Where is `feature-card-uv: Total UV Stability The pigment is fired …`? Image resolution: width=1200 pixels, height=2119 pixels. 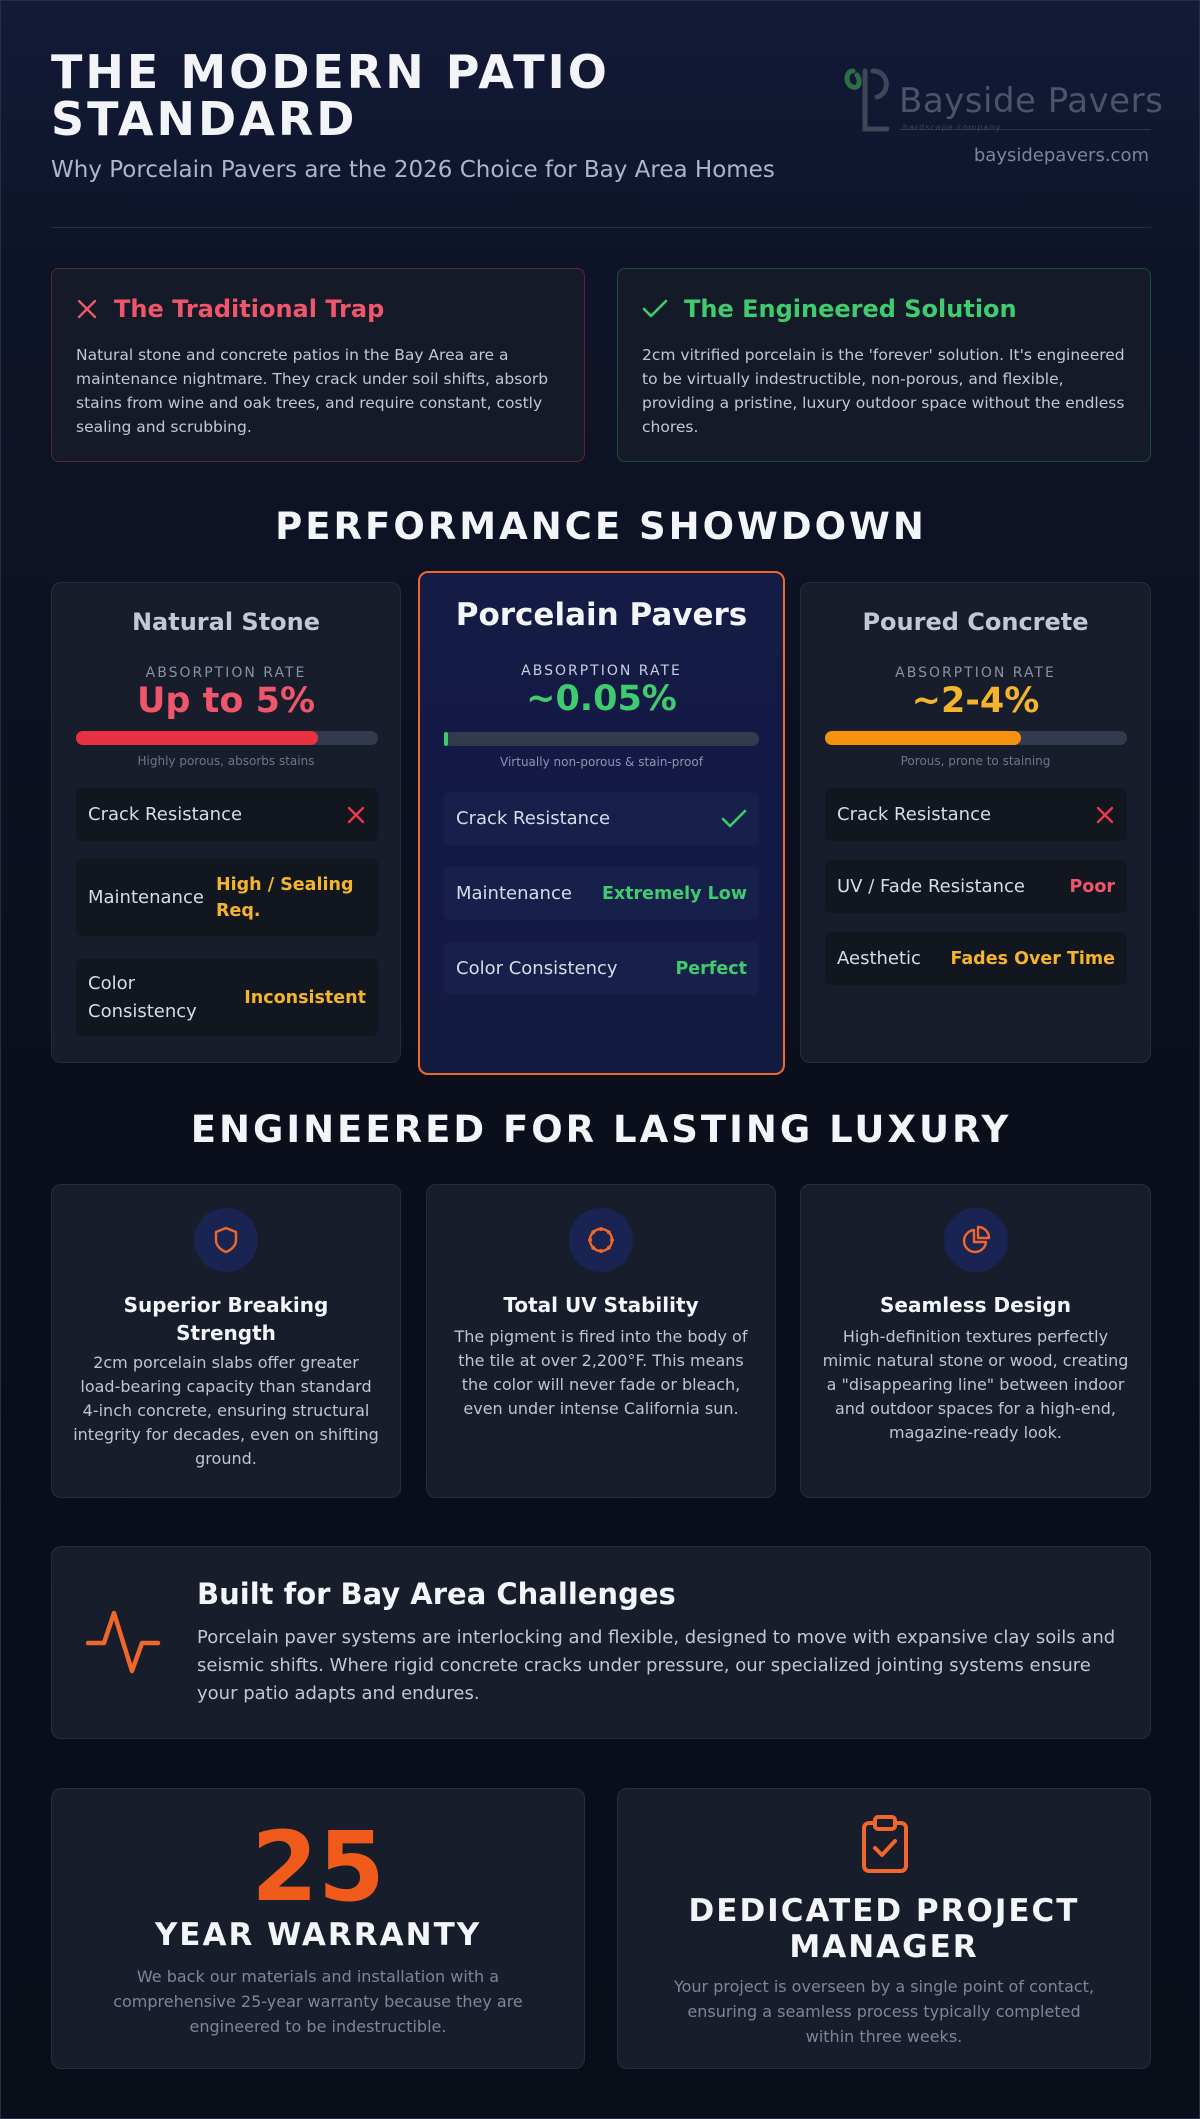
feature-card-uv: Total UV Stability The pigment is fired … is located at coordinates (601, 1341).